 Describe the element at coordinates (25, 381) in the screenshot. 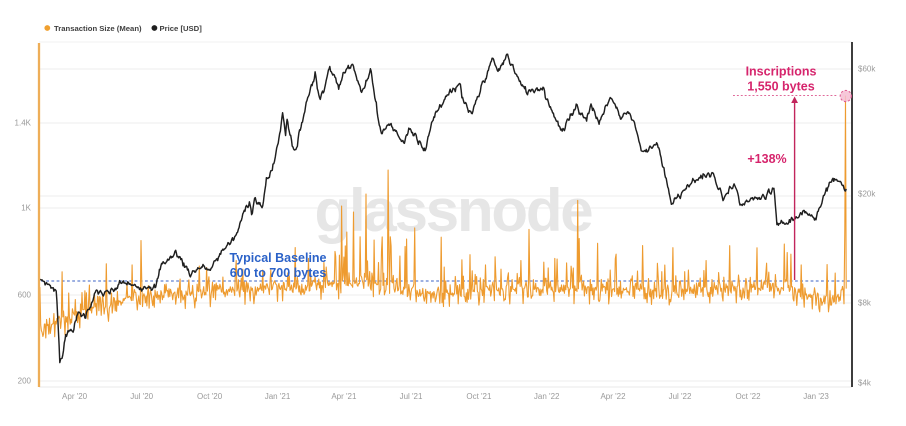

I see `svg-text: 200` at that location.